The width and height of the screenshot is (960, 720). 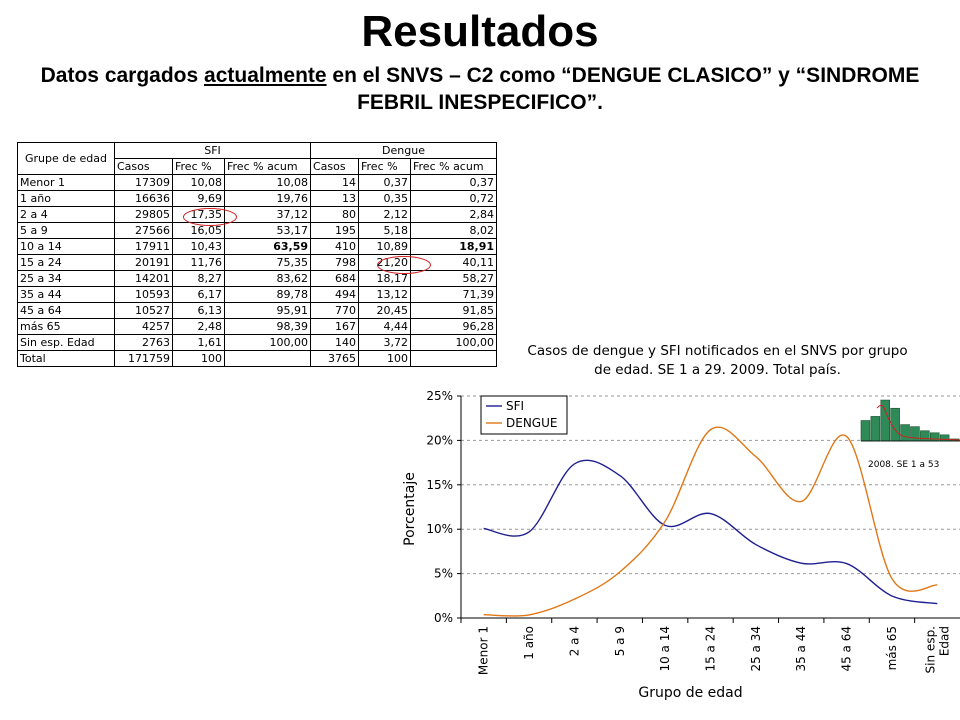 What do you see at coordinates (453, 246) in the screenshot?
I see `value-cell: 18,91` at bounding box center [453, 246].